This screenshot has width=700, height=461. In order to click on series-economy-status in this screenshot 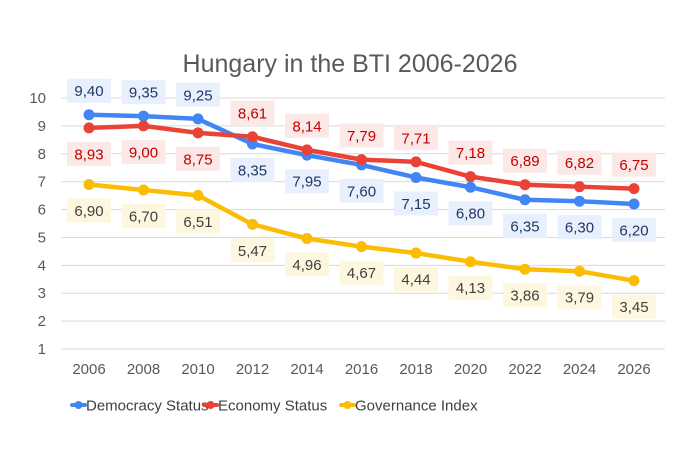, I will do `click(361, 157)`.